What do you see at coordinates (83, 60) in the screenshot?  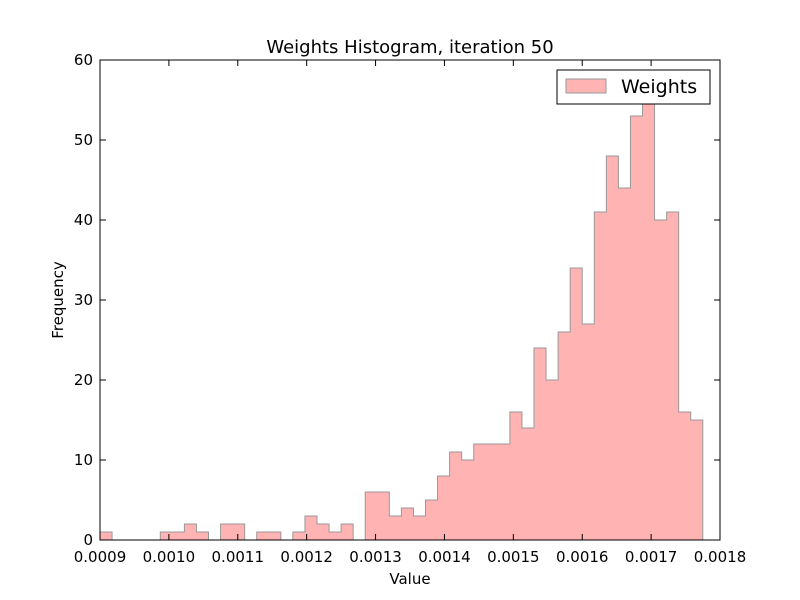 I see `y-tick-label: 60` at bounding box center [83, 60].